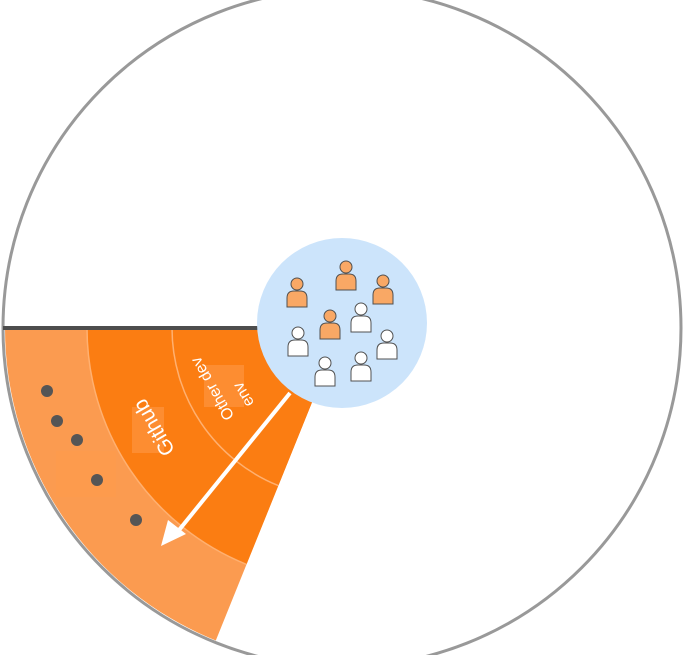 This screenshot has height=655, width=684. What do you see at coordinates (342, 323) in the screenshot?
I see `team-members` at bounding box center [342, 323].